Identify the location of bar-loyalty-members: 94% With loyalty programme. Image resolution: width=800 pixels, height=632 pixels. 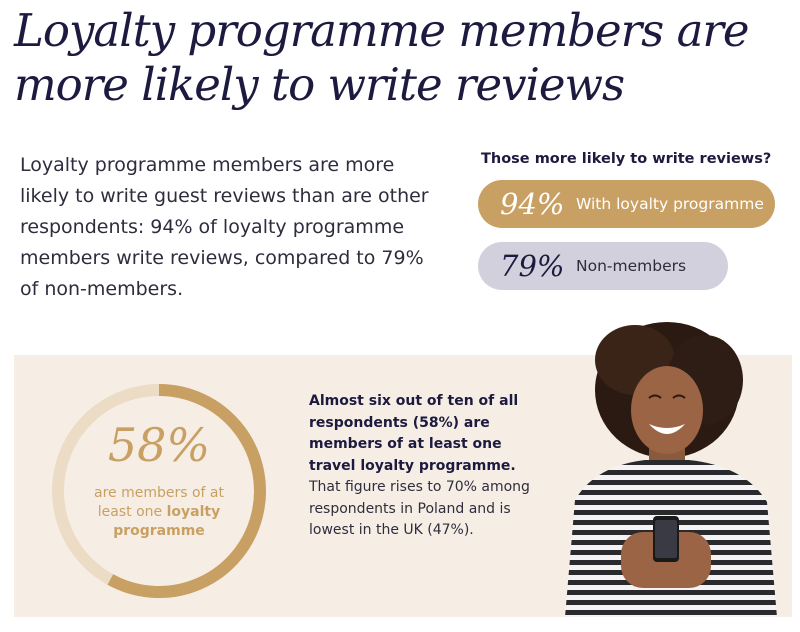
(627, 204).